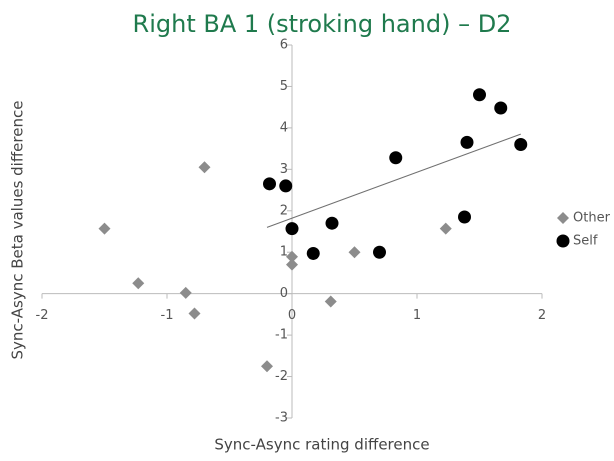 Image resolution: width=614 pixels, height=461 pixels. What do you see at coordinates (284, 45) in the screenshot?
I see `y-tick-label: 6` at bounding box center [284, 45].